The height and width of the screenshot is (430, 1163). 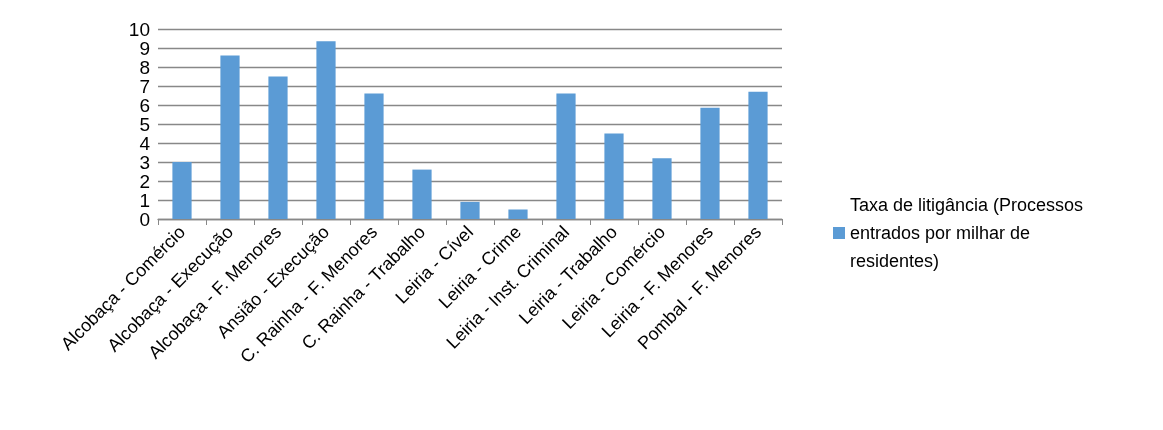 I want to click on y-tick-label: 9, so click(x=144, y=48).